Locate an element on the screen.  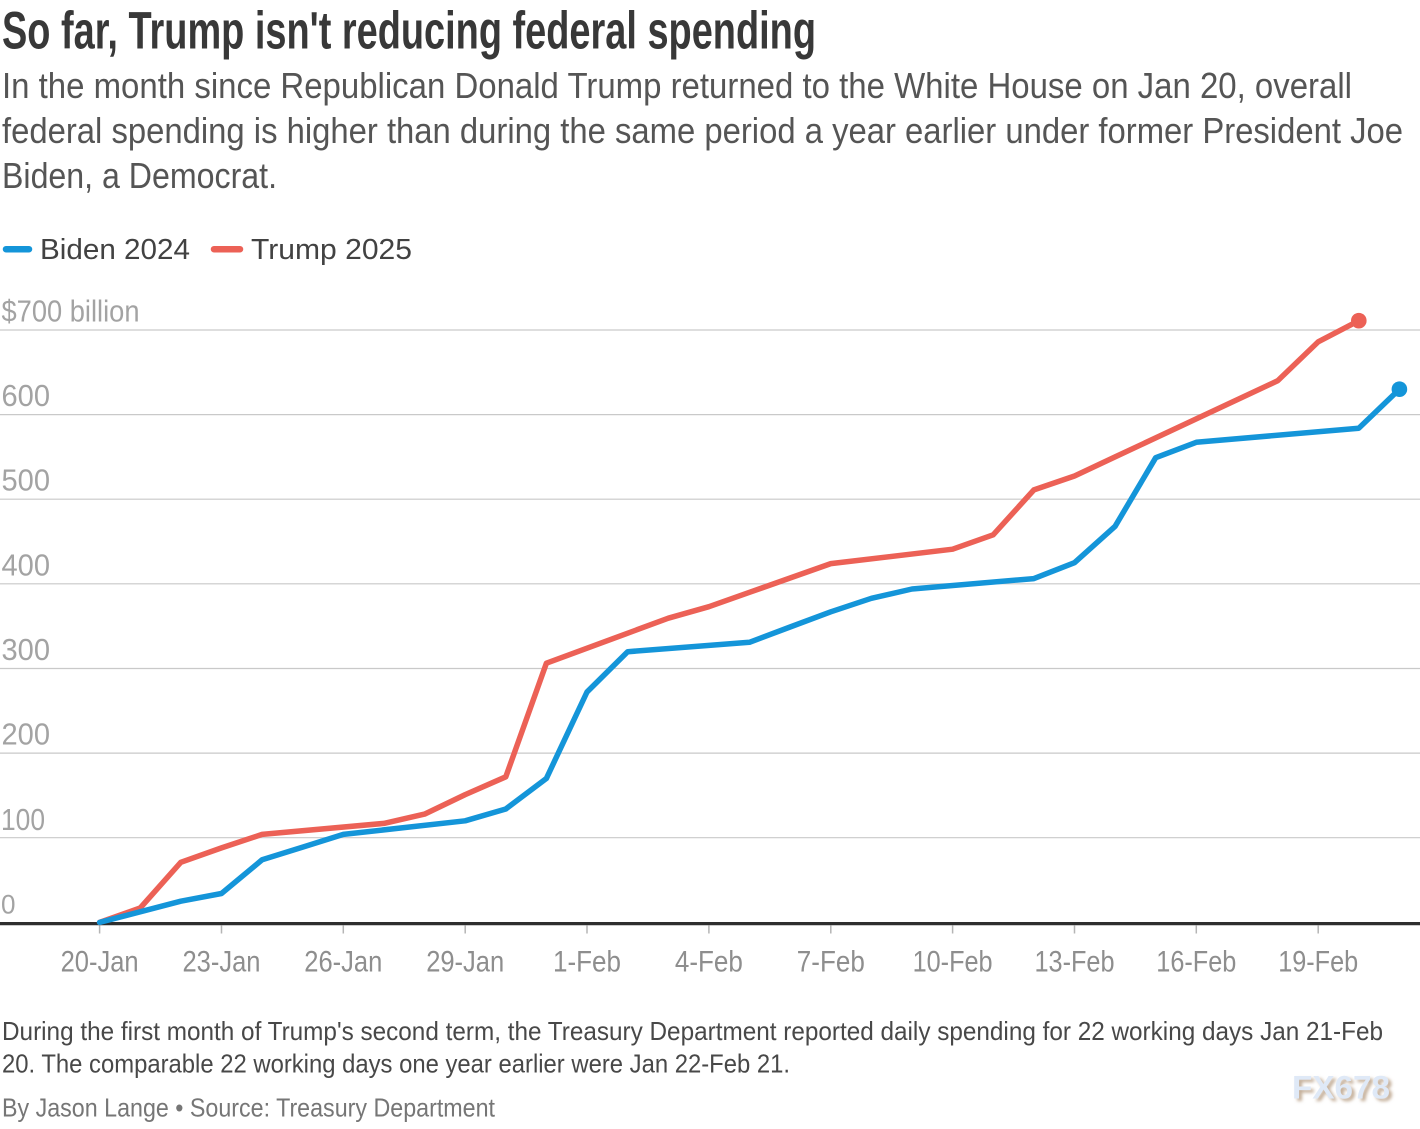
svg-text: 600 is located at coordinates (26, 395).